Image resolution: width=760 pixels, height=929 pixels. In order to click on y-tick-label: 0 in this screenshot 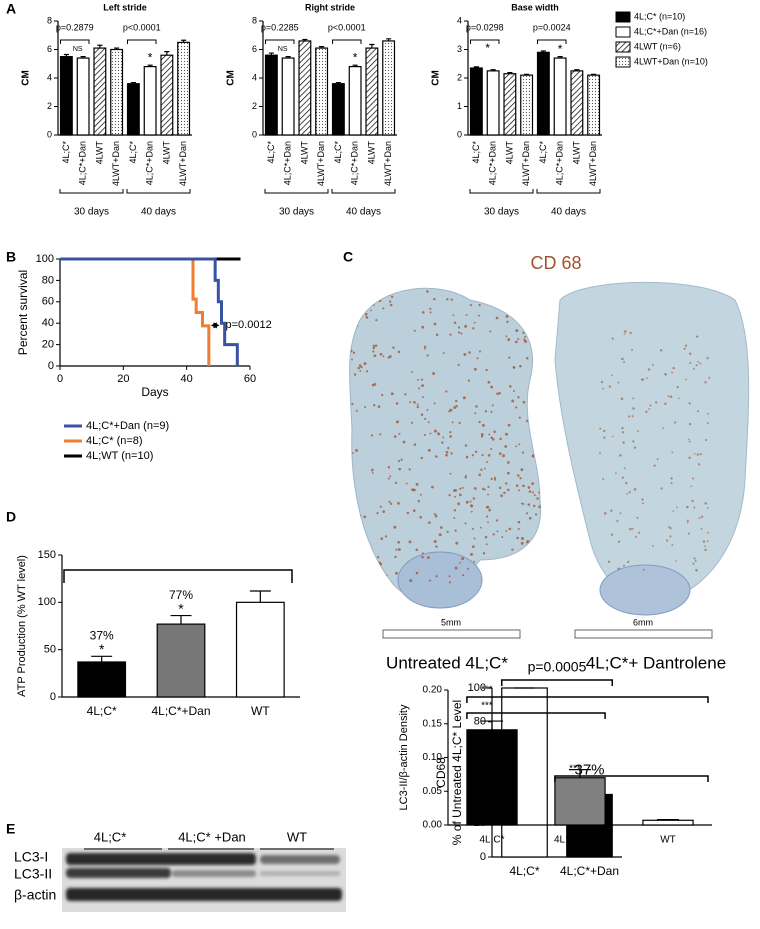, I will do `click(49, 134)`.